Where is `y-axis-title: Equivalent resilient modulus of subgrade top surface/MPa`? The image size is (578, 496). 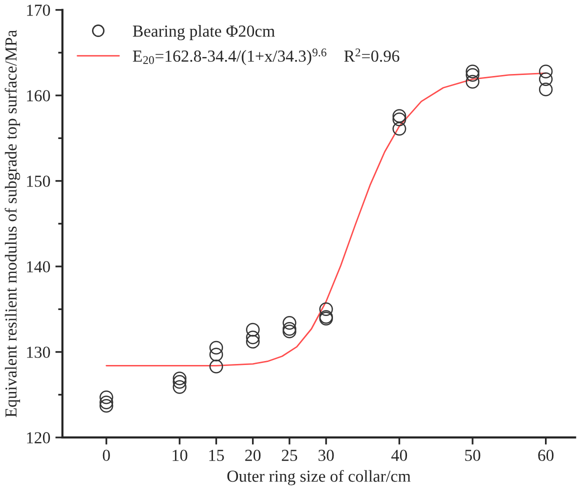 y-axis-title: Equivalent resilient modulus of subgrade top surface/MPa is located at coordinates (12, 224).